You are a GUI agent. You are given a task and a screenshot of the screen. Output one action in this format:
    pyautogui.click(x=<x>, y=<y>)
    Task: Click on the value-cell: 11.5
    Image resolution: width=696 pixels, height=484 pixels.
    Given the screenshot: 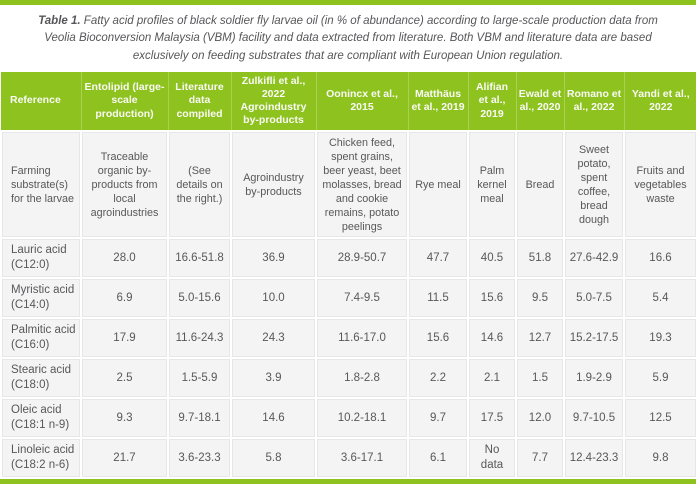 What is the action you would take?
    pyautogui.click(x=438, y=298)
    